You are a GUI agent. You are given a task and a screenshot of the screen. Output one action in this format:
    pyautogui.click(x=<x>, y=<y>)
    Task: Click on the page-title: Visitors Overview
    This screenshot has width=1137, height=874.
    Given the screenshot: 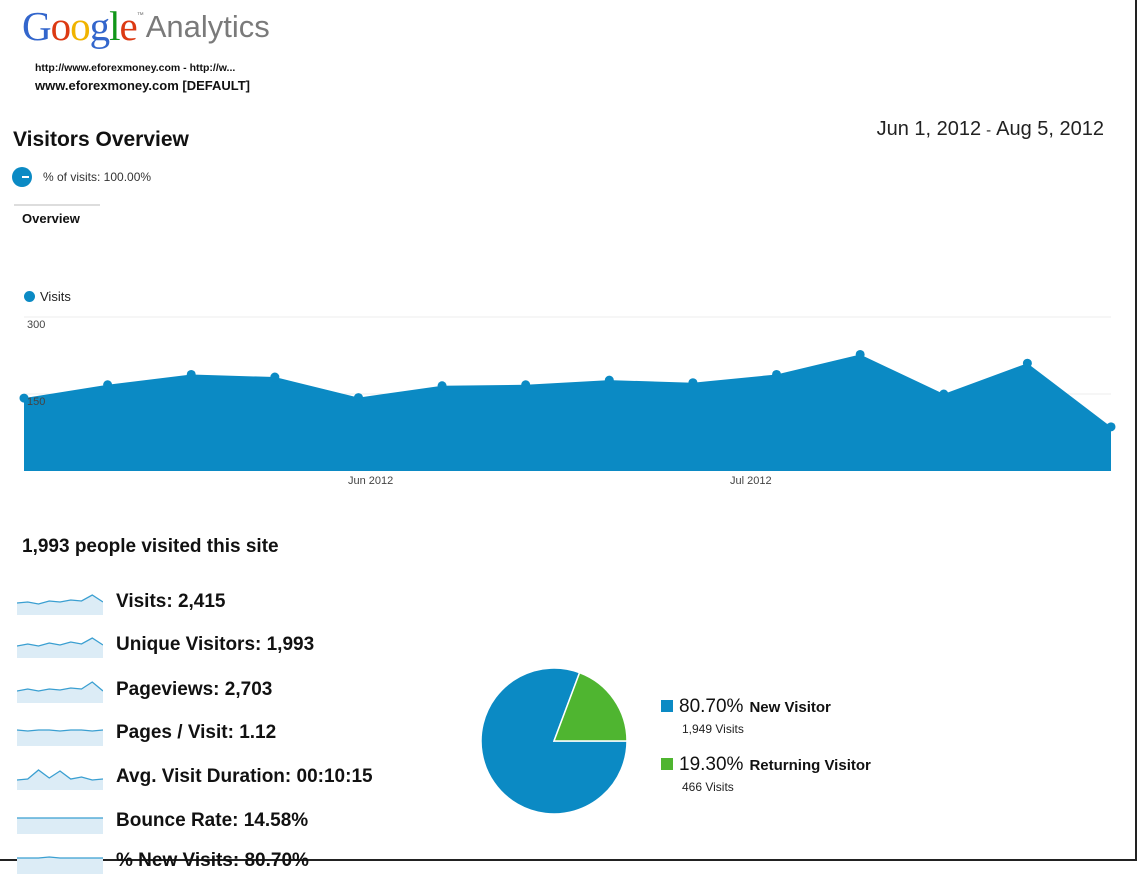 What is the action you would take?
    pyautogui.click(x=101, y=139)
    